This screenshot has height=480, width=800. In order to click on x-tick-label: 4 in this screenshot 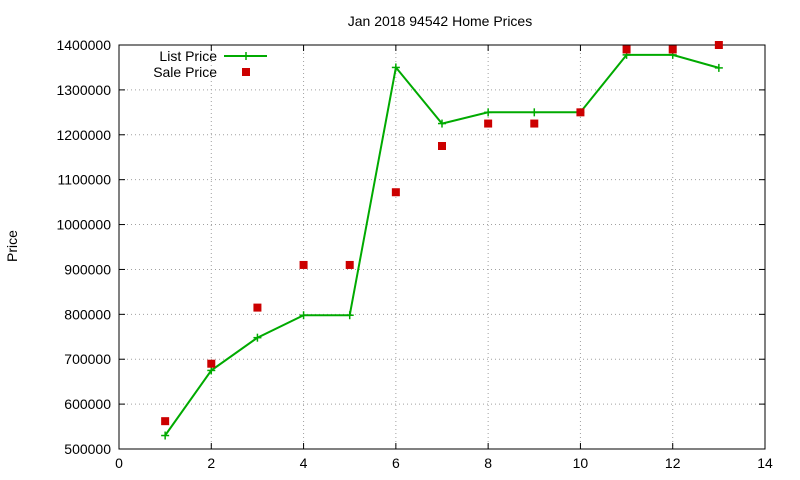, I will do `click(304, 463)`.